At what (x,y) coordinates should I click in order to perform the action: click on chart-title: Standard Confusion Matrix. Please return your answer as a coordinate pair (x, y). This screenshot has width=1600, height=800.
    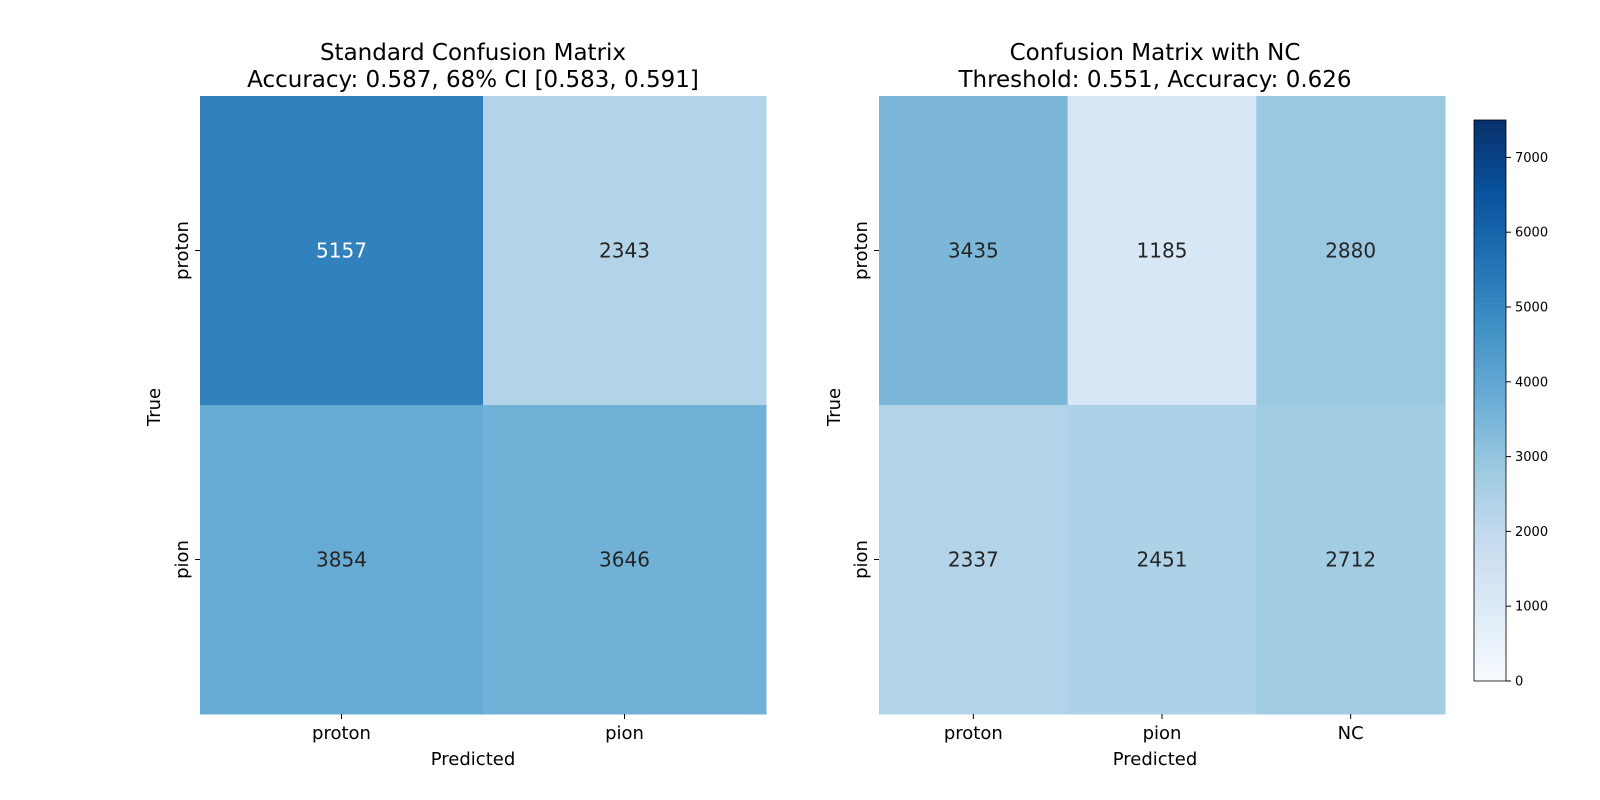
    Looking at the image, I should click on (473, 53).